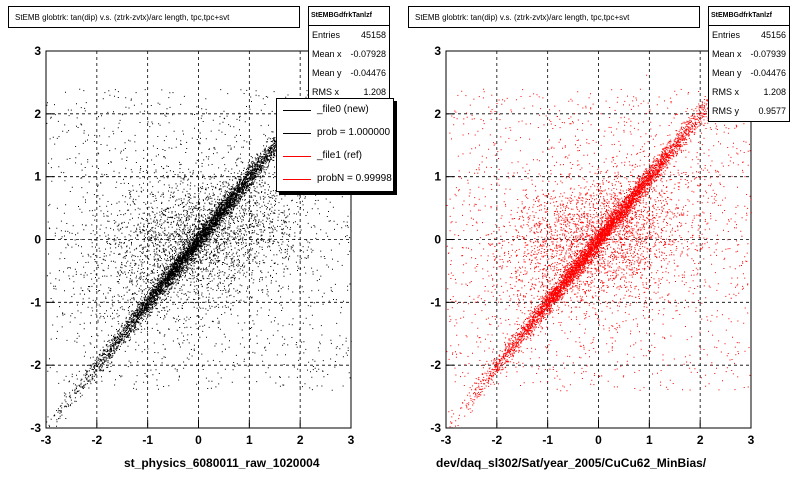 The width and height of the screenshot is (800, 480). Describe the element at coordinates (349, 92) in the screenshot. I see `left-stats-row: RMS x 1.208` at that location.